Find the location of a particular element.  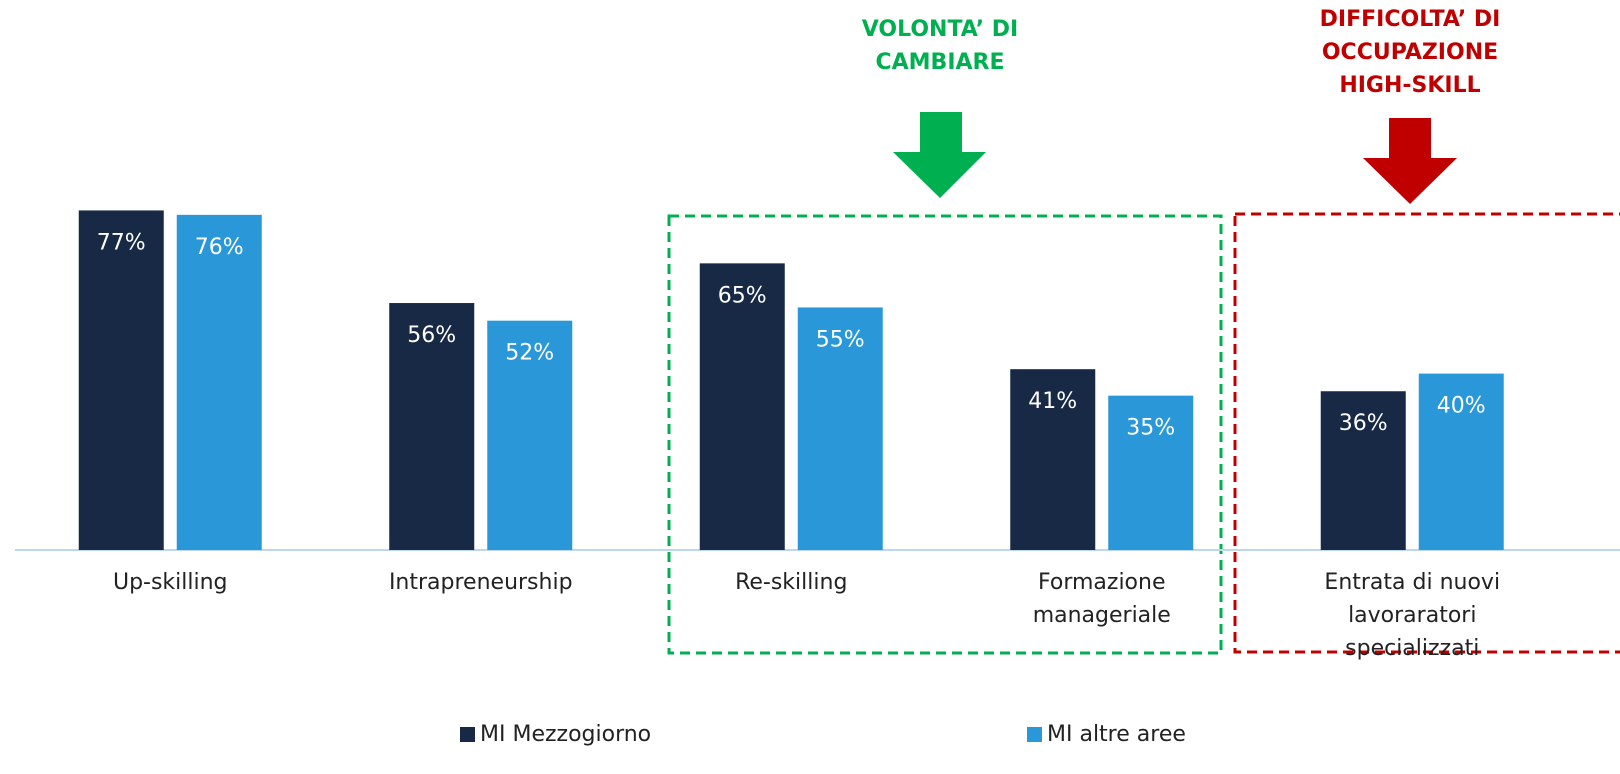

legend-label: MI altre aree is located at coordinates (1116, 734).